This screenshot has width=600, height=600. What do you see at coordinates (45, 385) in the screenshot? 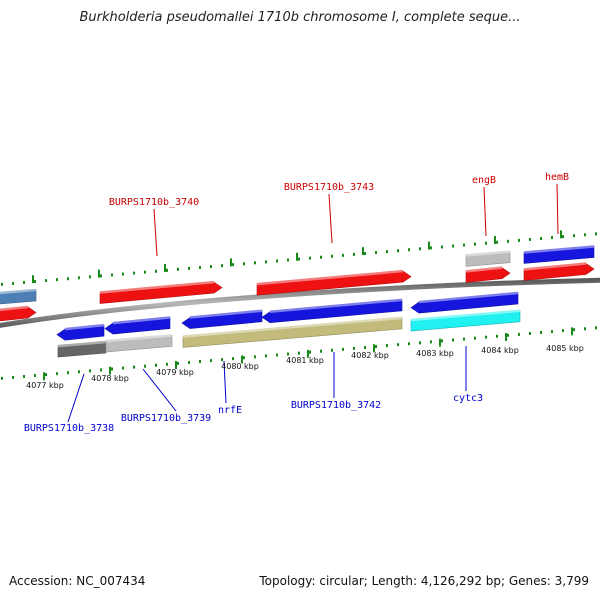
I see `axis-tick-label: 4077 kbp` at bounding box center [45, 385].